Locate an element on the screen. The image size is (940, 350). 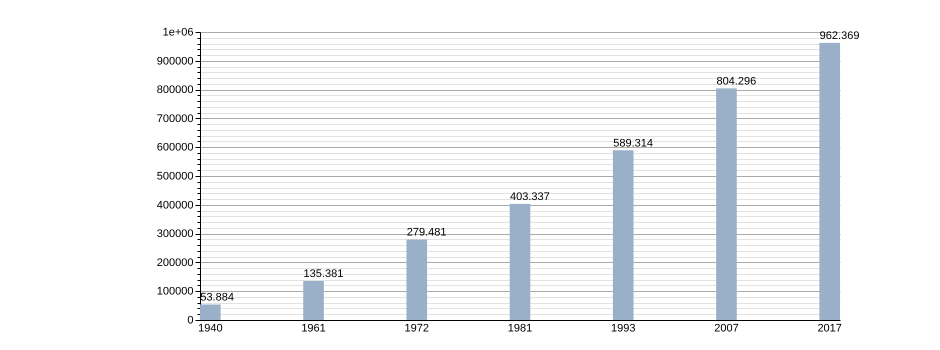
y-tick-label: 100000 is located at coordinates (175, 292).